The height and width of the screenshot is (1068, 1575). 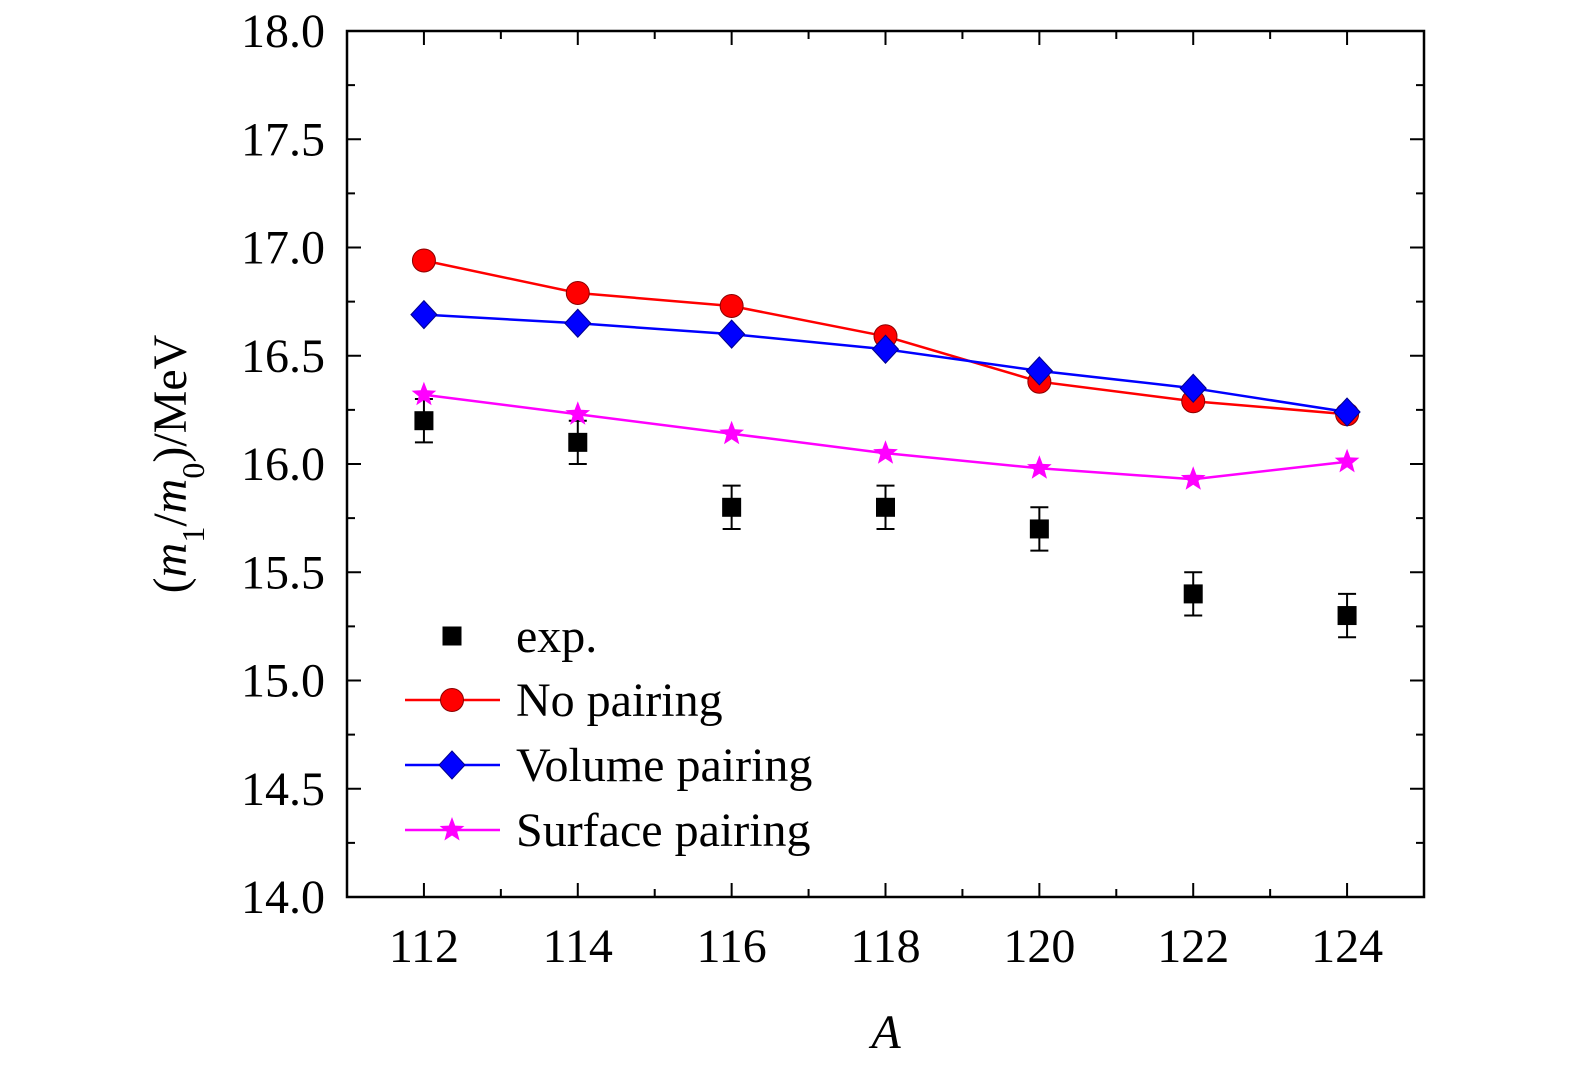 I want to click on x-tick-label: 118, so click(x=885, y=946).